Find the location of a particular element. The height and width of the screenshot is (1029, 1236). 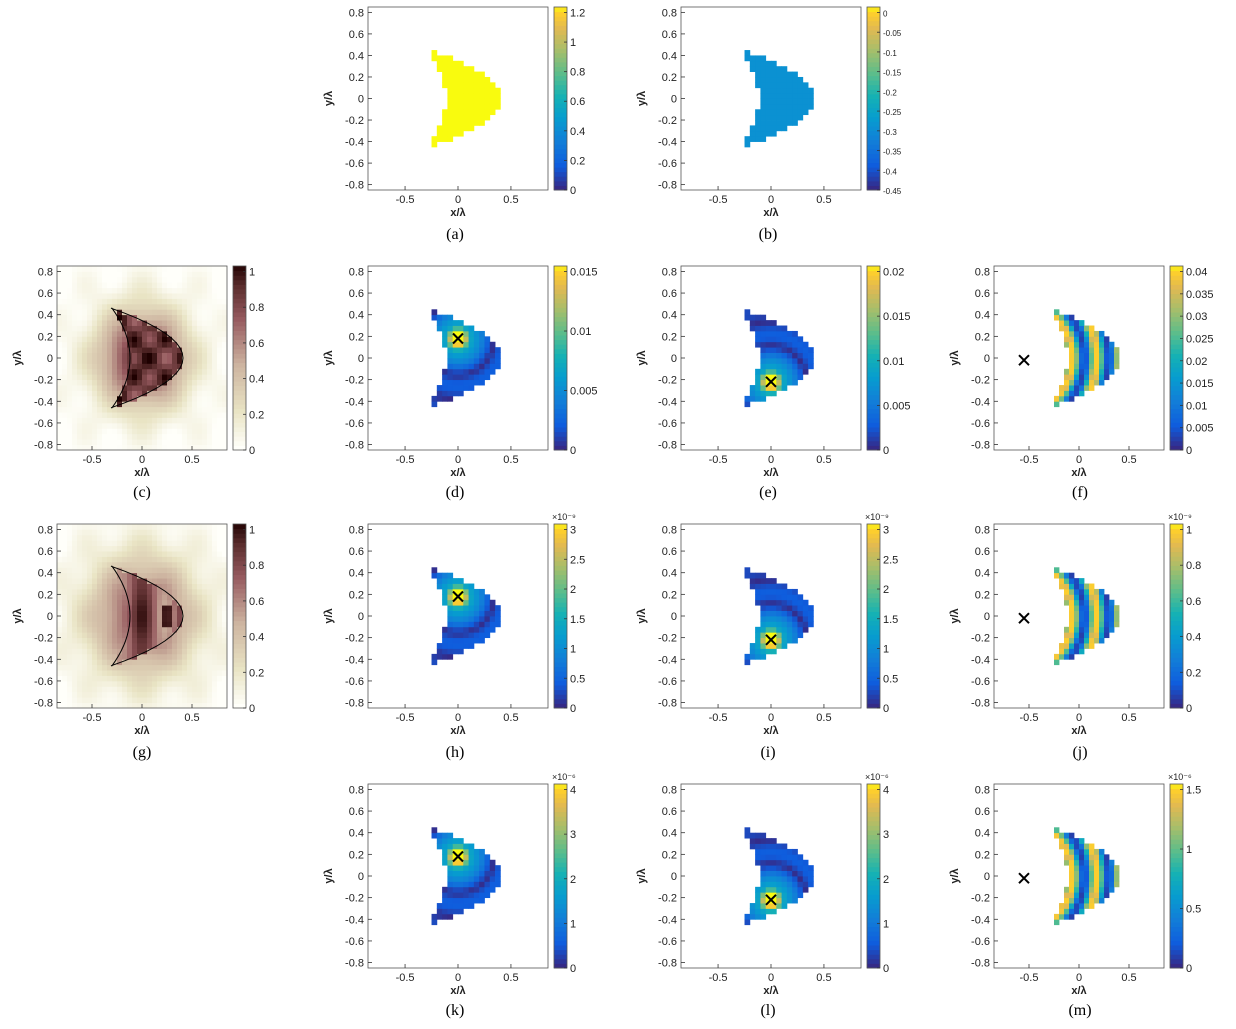

x-tick-label: -0.5 is located at coordinates (1029, 978).